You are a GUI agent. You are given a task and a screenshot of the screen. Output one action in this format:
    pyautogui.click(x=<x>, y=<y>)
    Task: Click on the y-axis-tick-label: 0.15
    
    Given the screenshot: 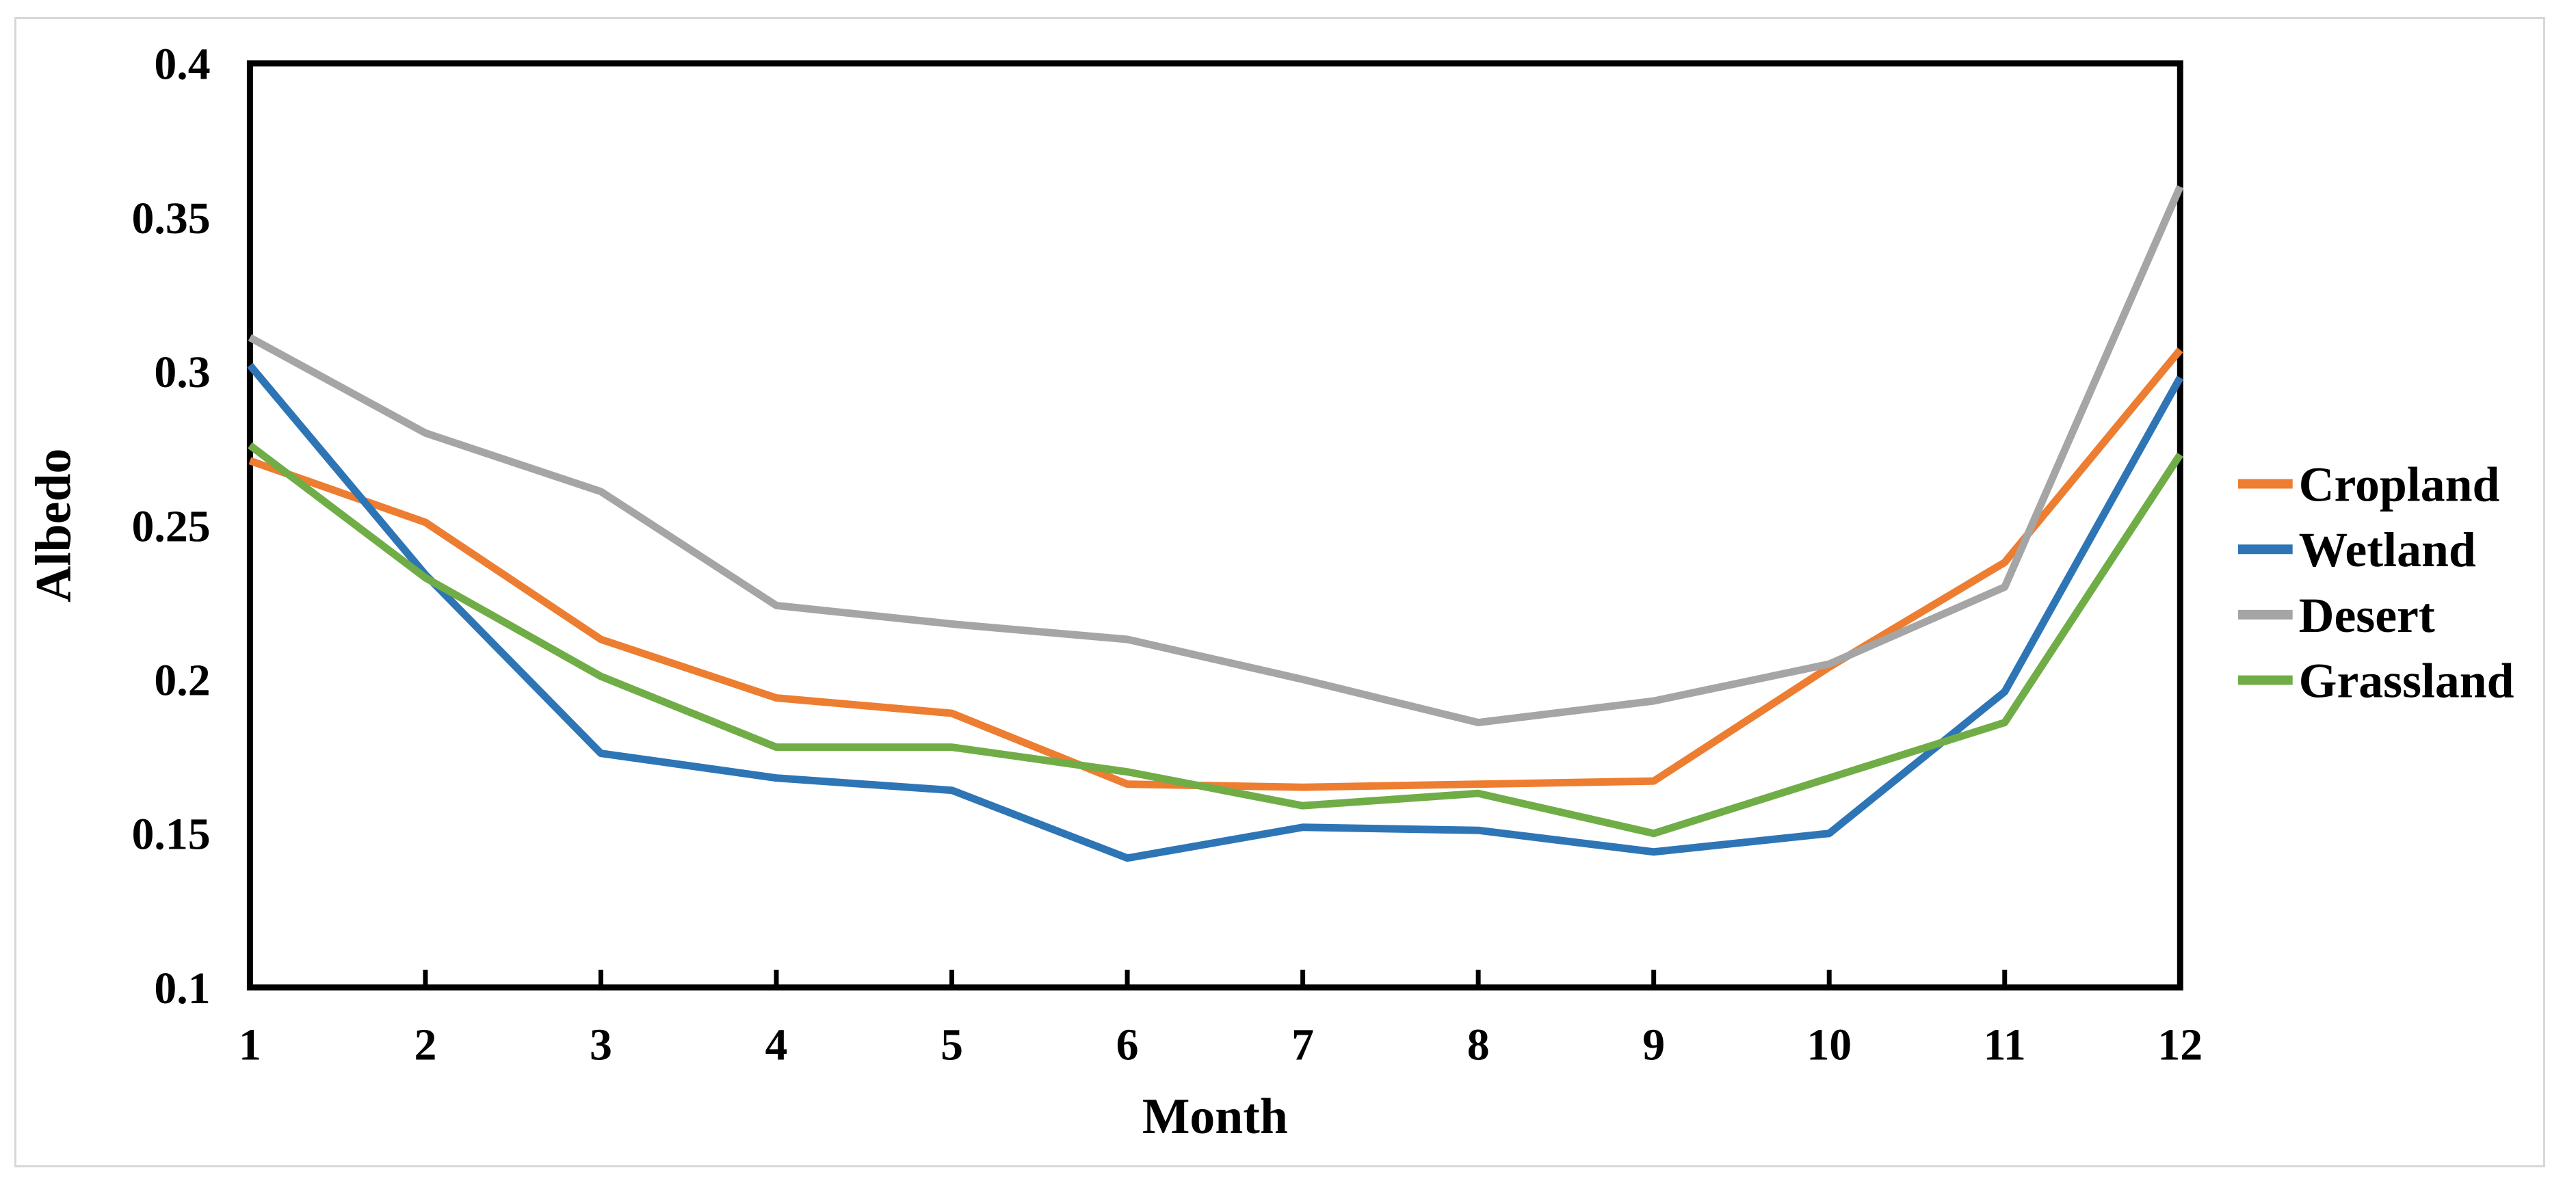 What is the action you would take?
    pyautogui.click(x=171, y=835)
    